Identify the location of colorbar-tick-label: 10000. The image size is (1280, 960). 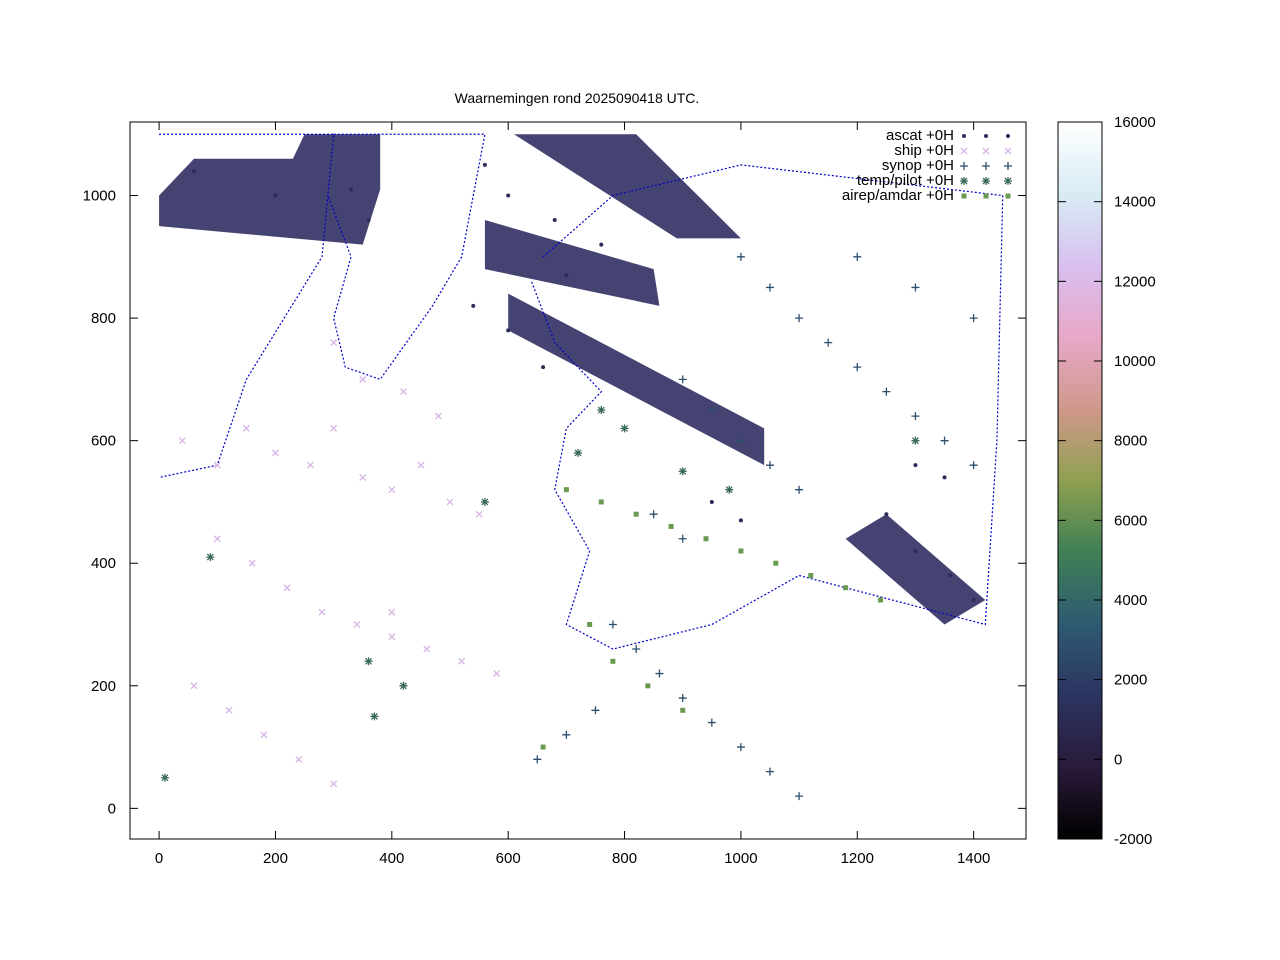
(1135, 361).